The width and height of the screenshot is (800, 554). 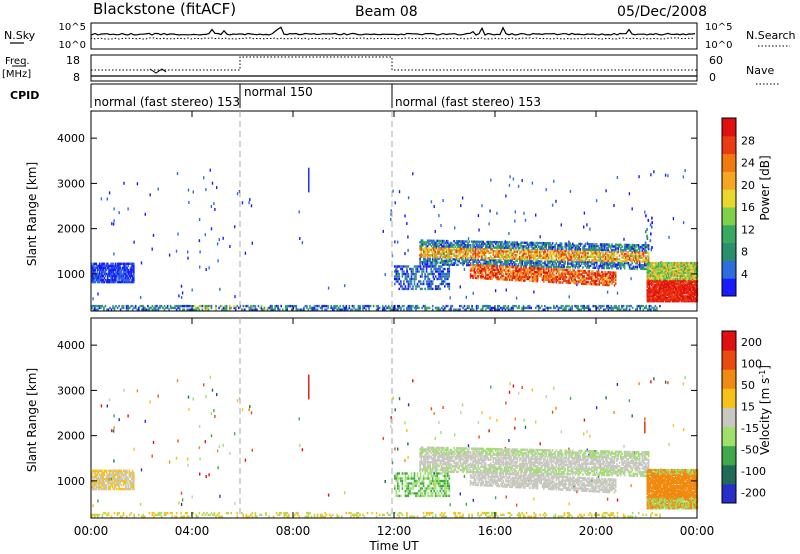 I want to click on power-cell-2086, so click(x=506, y=244).